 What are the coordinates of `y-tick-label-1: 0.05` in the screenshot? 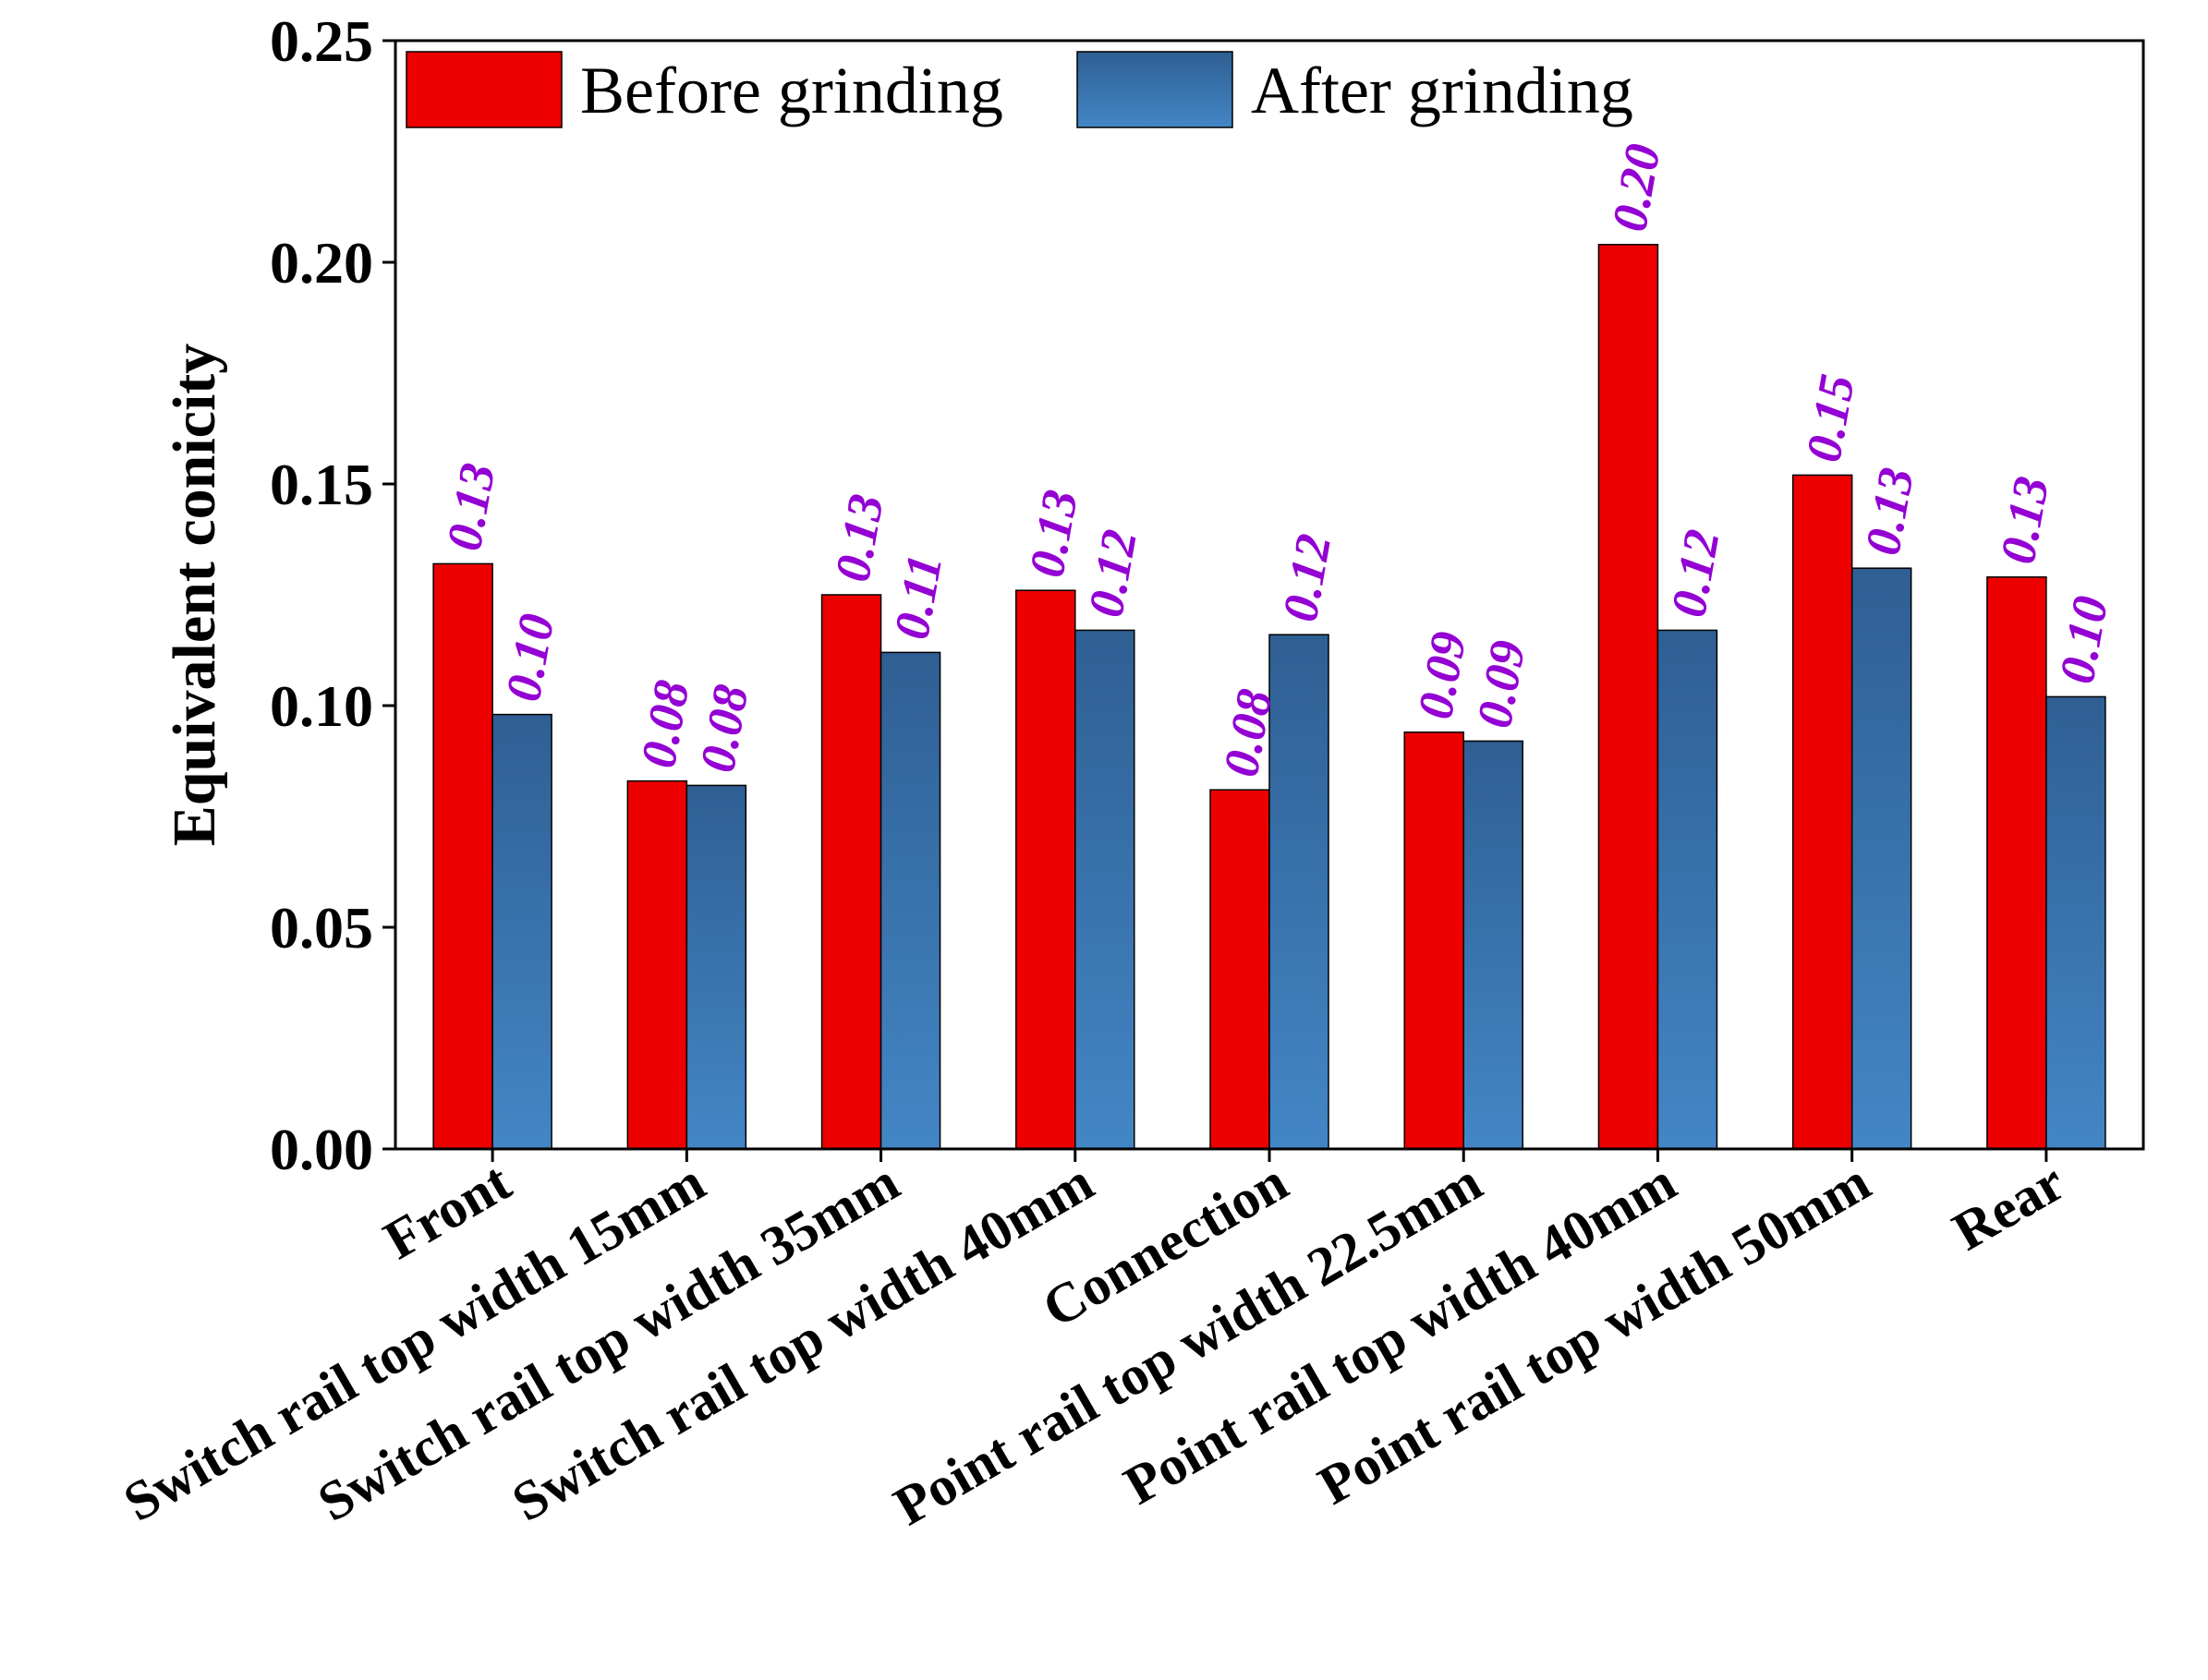 It's located at (321, 928).